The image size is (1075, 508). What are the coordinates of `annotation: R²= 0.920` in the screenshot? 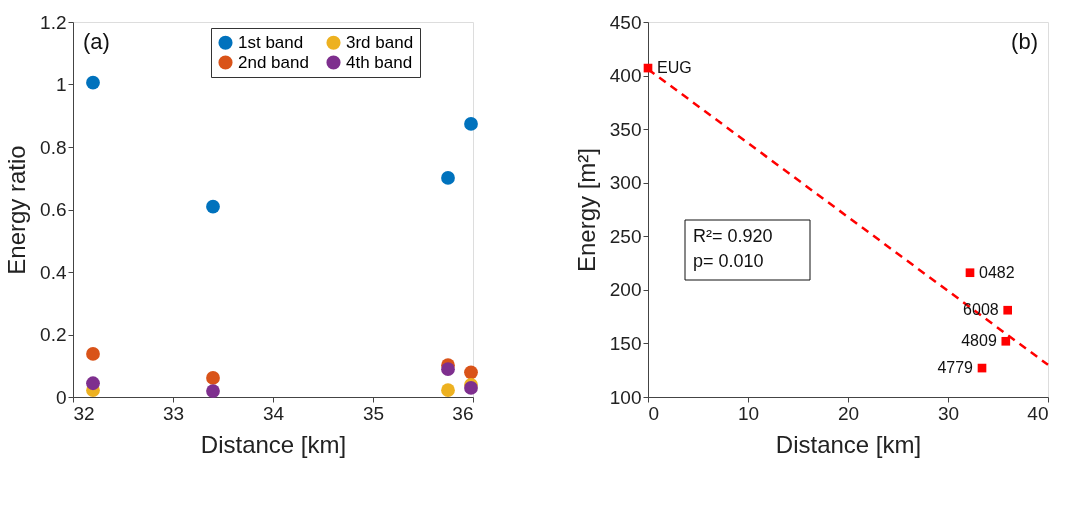 It's located at (733, 236).